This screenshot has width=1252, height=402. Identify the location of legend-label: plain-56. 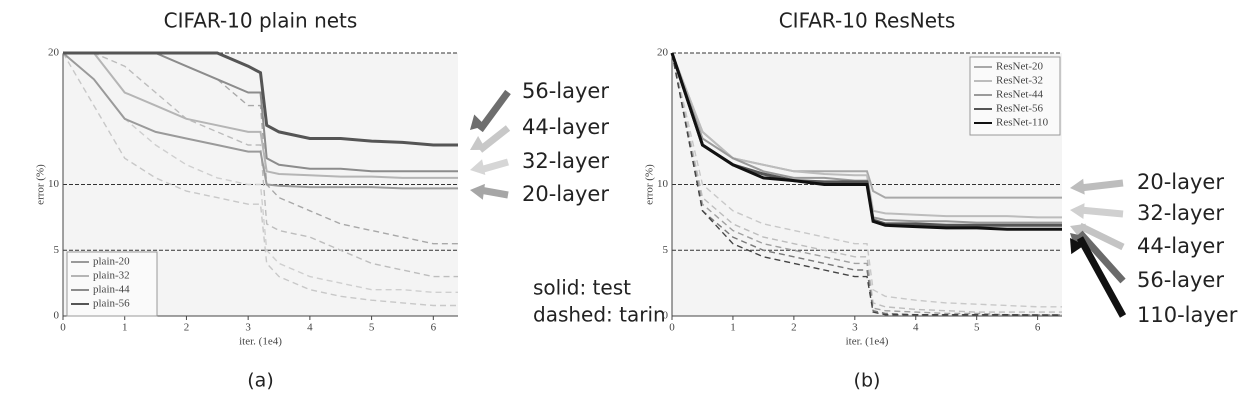
(111, 304).